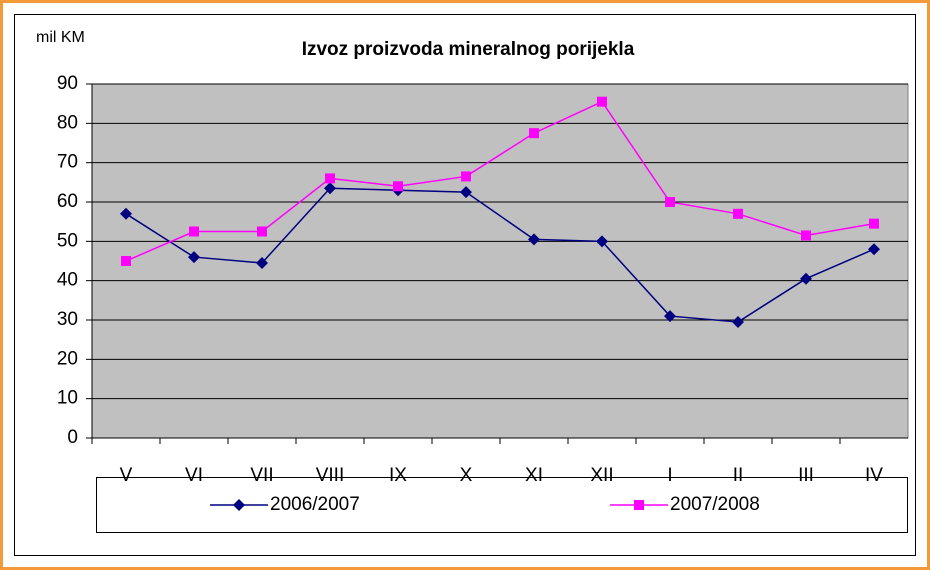 The width and height of the screenshot is (930, 570). I want to click on x-tick-label: II, so click(738, 475).